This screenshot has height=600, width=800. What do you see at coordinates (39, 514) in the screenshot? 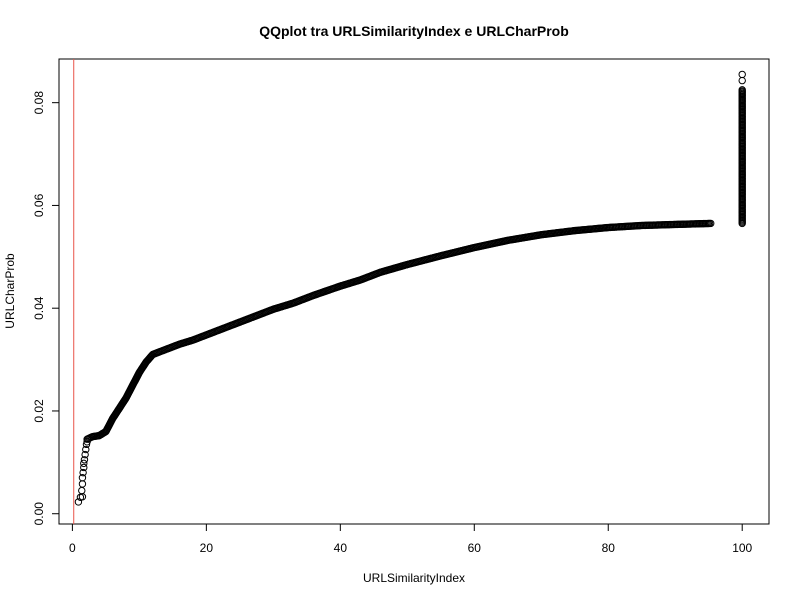
I see `y-tick-label: 0.00` at bounding box center [39, 514].